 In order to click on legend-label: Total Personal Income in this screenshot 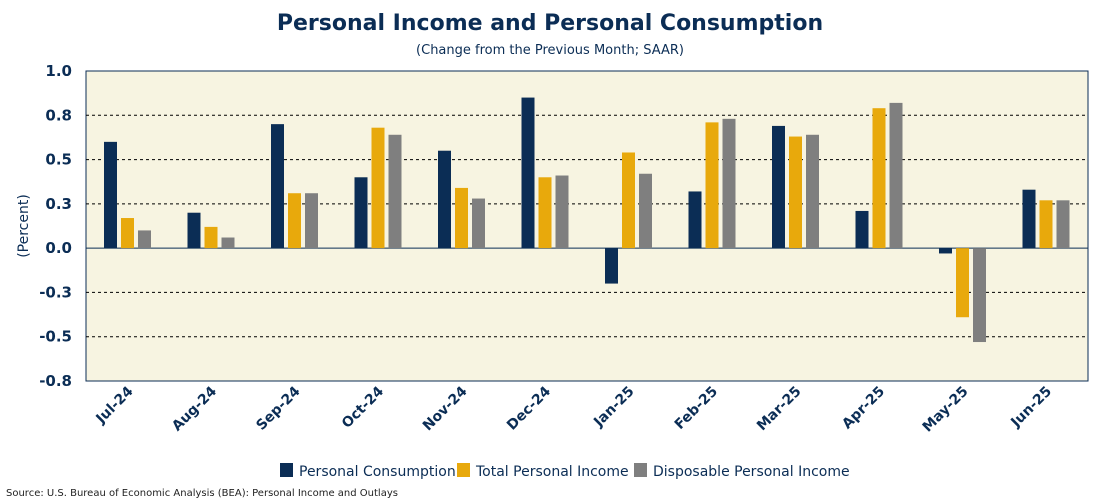, I will do `click(552, 472)`.